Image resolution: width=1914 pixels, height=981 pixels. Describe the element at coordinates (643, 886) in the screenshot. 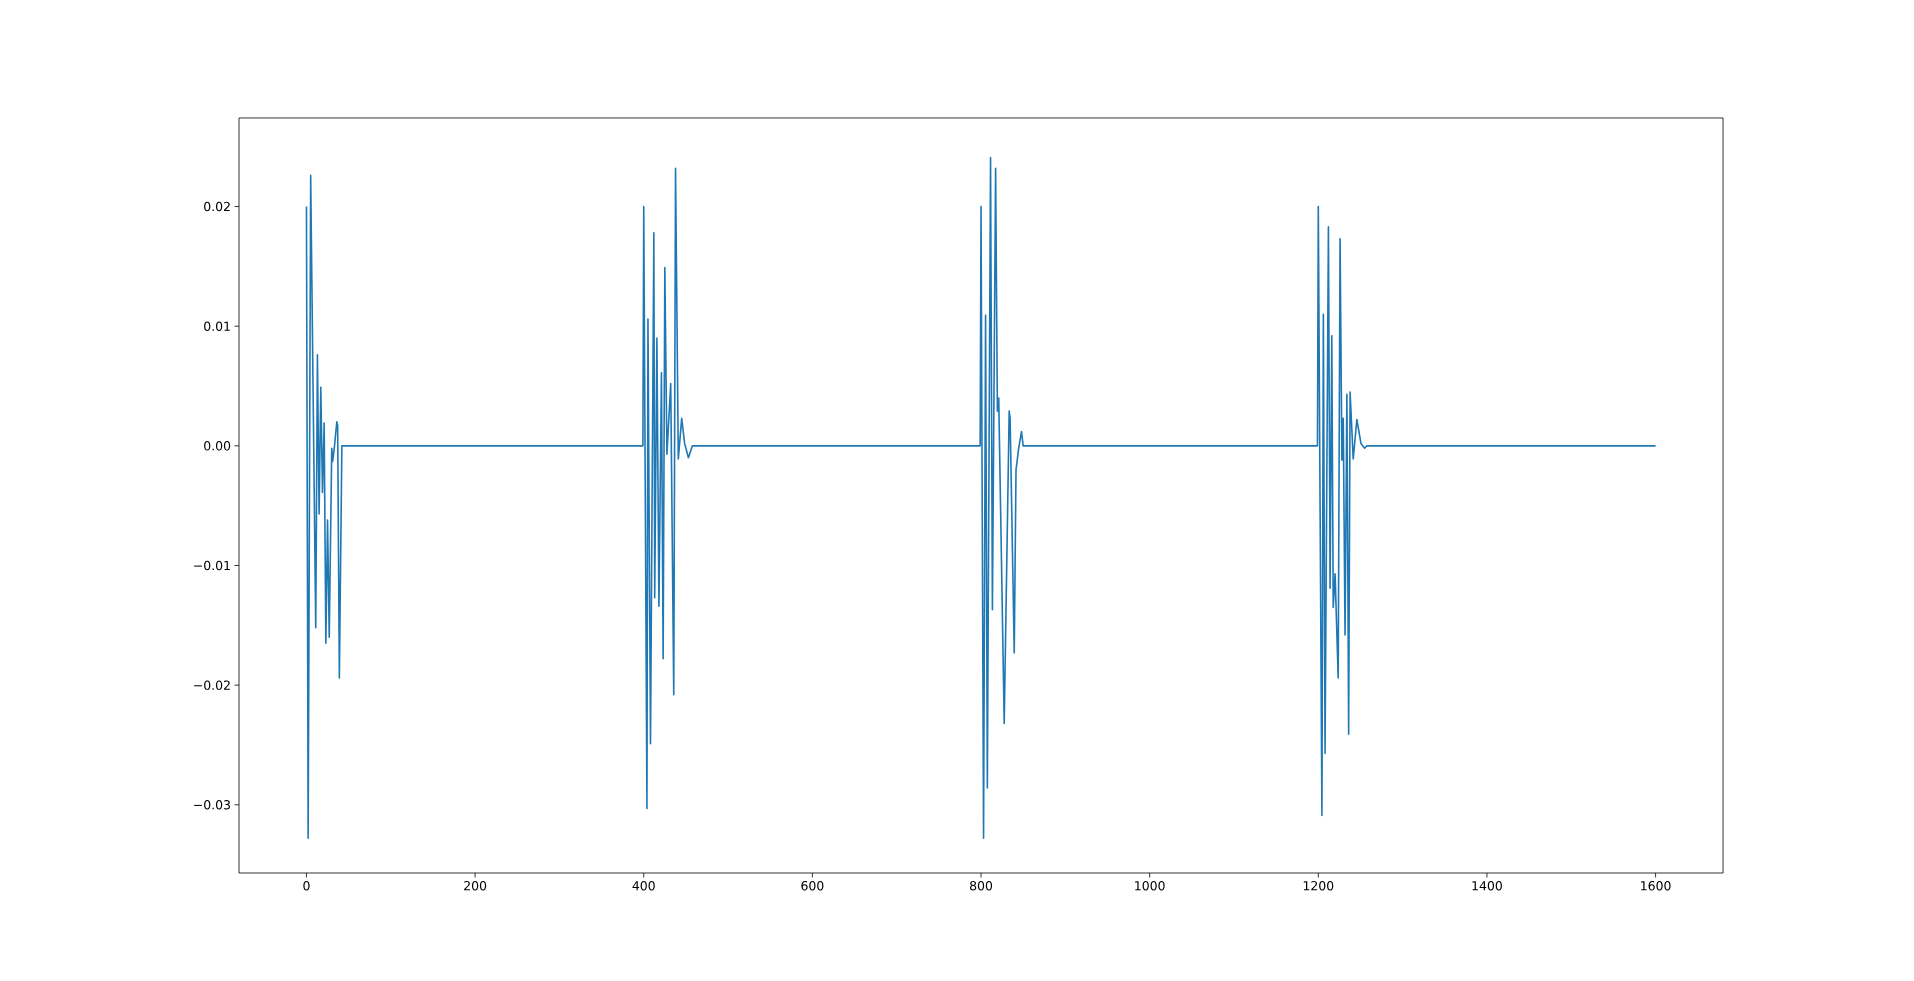

I see `x-tick-label: 400` at that location.